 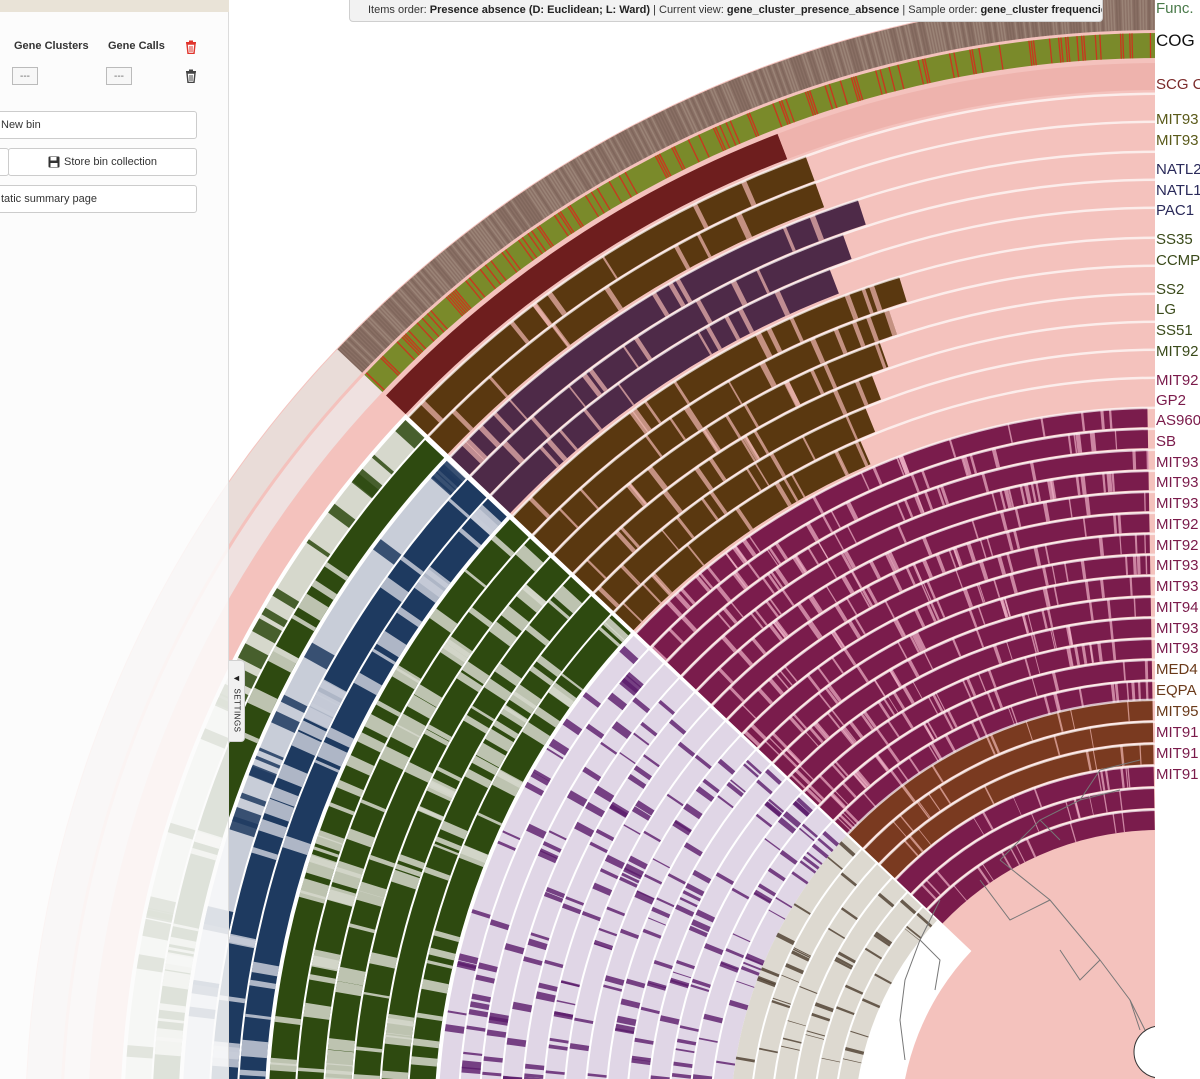 What do you see at coordinates (1178, 190) in the screenshot?
I see `layer-label: NATL1` at bounding box center [1178, 190].